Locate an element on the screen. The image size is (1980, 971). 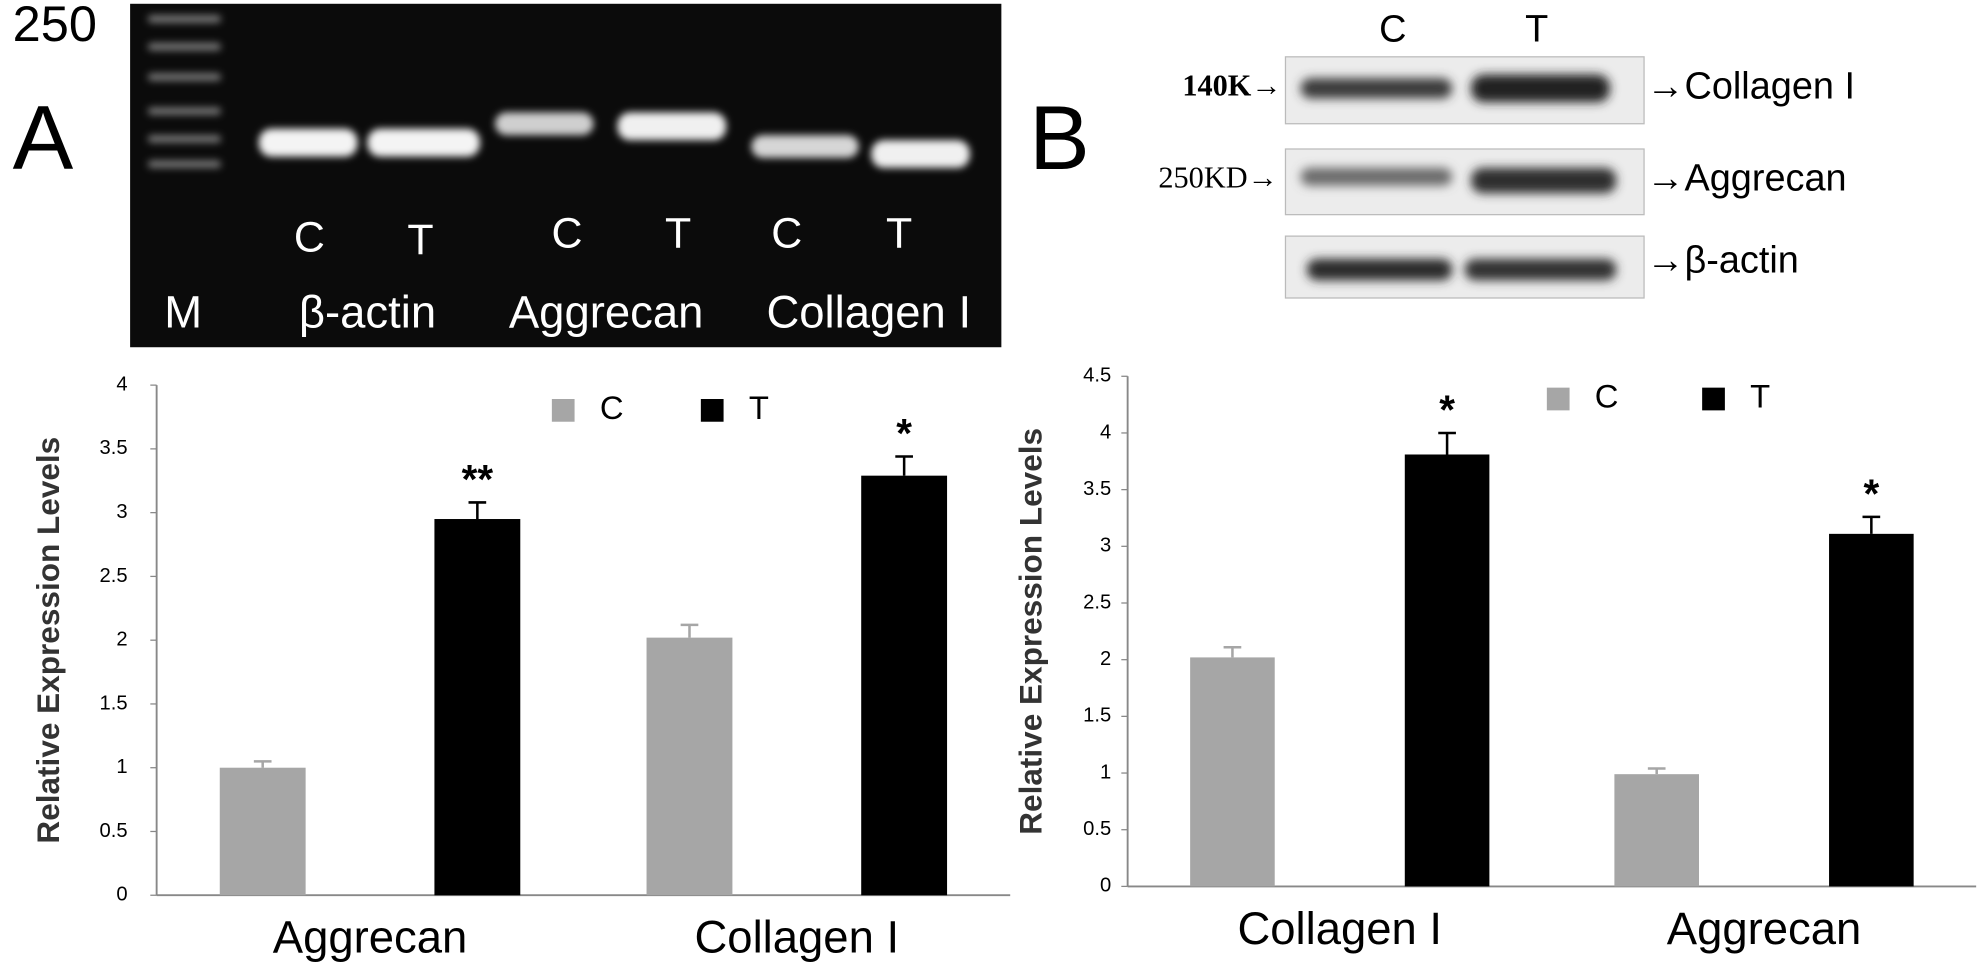
protein-label: →β-actin is located at coordinates (1723, 261).